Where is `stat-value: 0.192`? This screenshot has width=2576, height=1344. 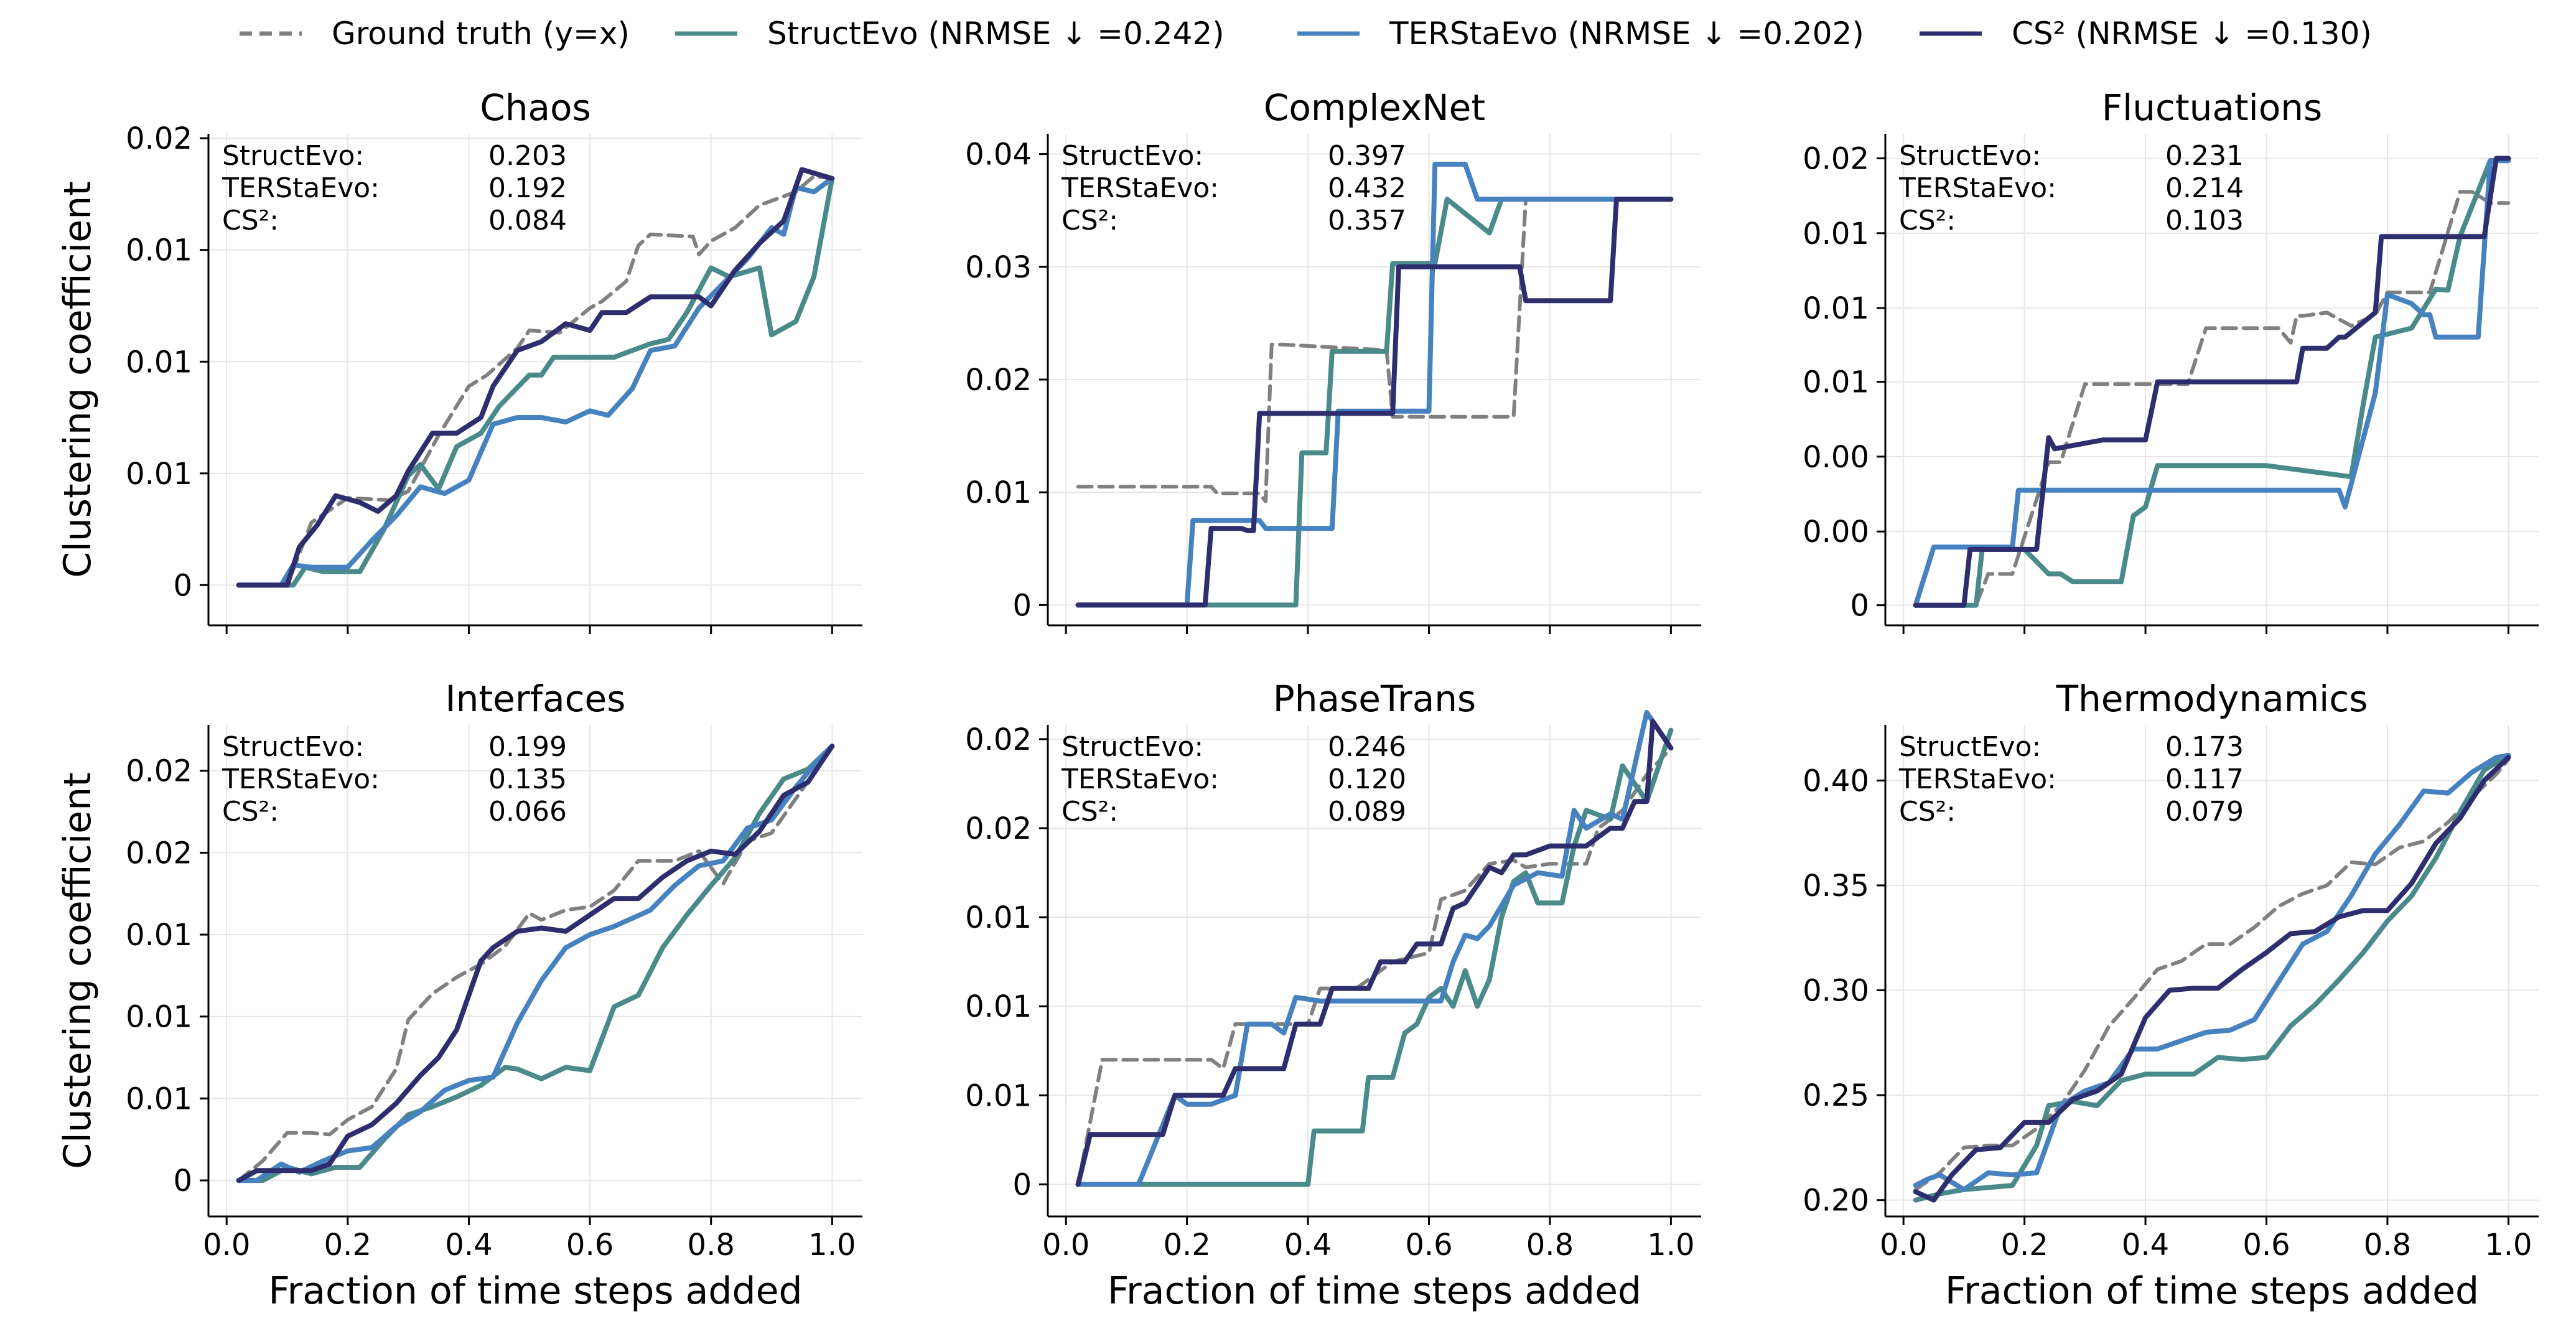 stat-value: 0.192 is located at coordinates (528, 188).